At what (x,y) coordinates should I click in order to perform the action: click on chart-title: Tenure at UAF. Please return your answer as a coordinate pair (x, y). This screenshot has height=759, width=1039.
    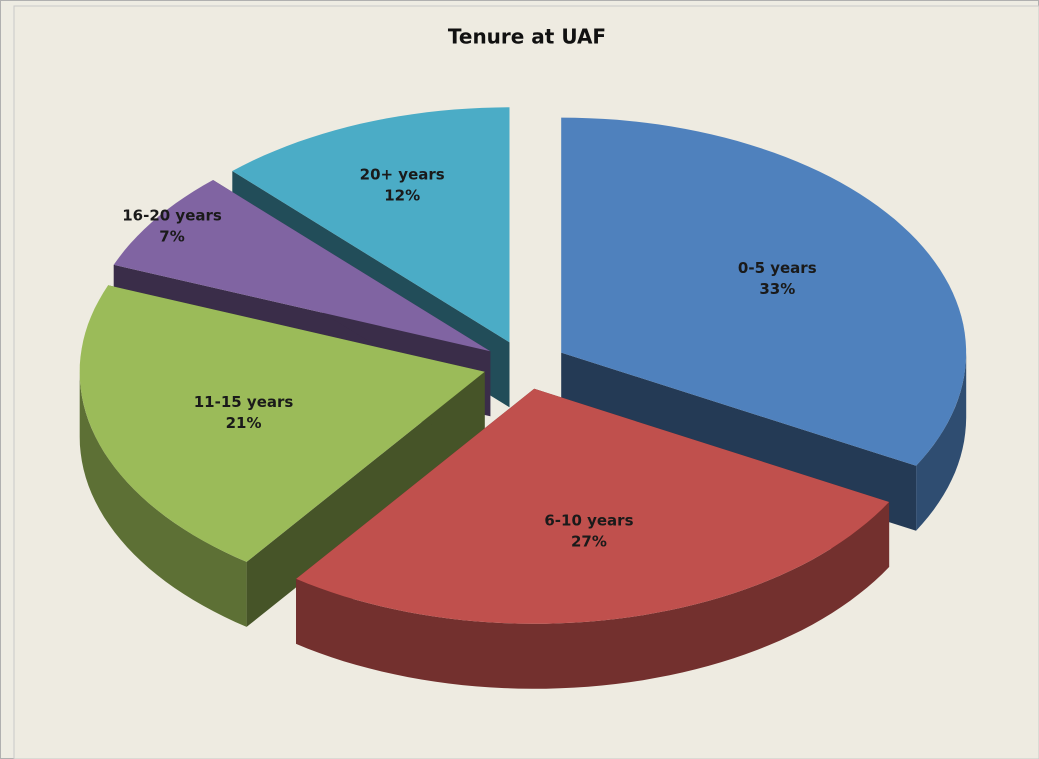
    Looking at the image, I should click on (527, 37).